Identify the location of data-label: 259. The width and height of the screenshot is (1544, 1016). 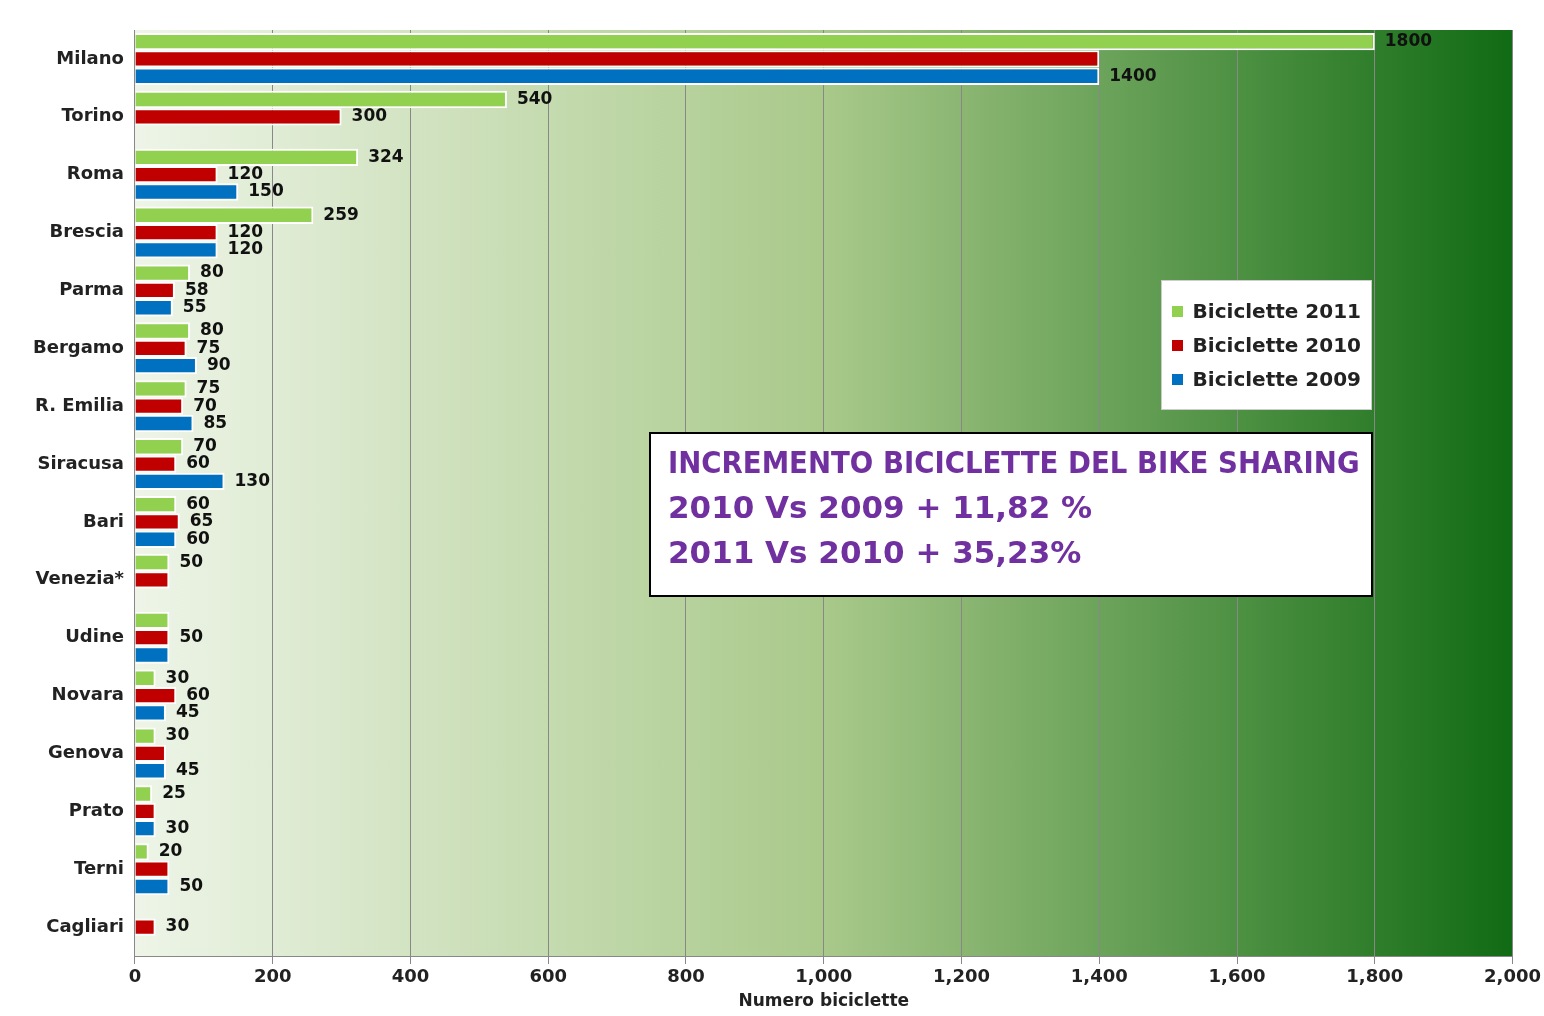
(341, 213).